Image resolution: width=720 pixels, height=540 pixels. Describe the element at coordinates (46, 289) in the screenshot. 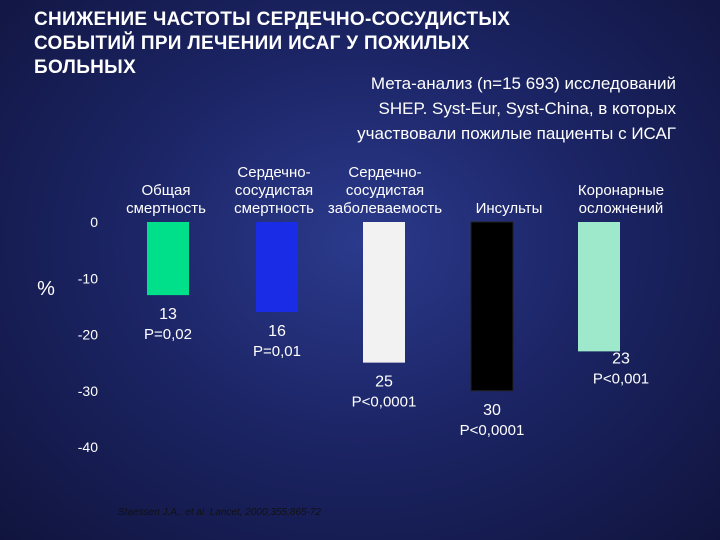

I see `y-axis-label: %` at that location.